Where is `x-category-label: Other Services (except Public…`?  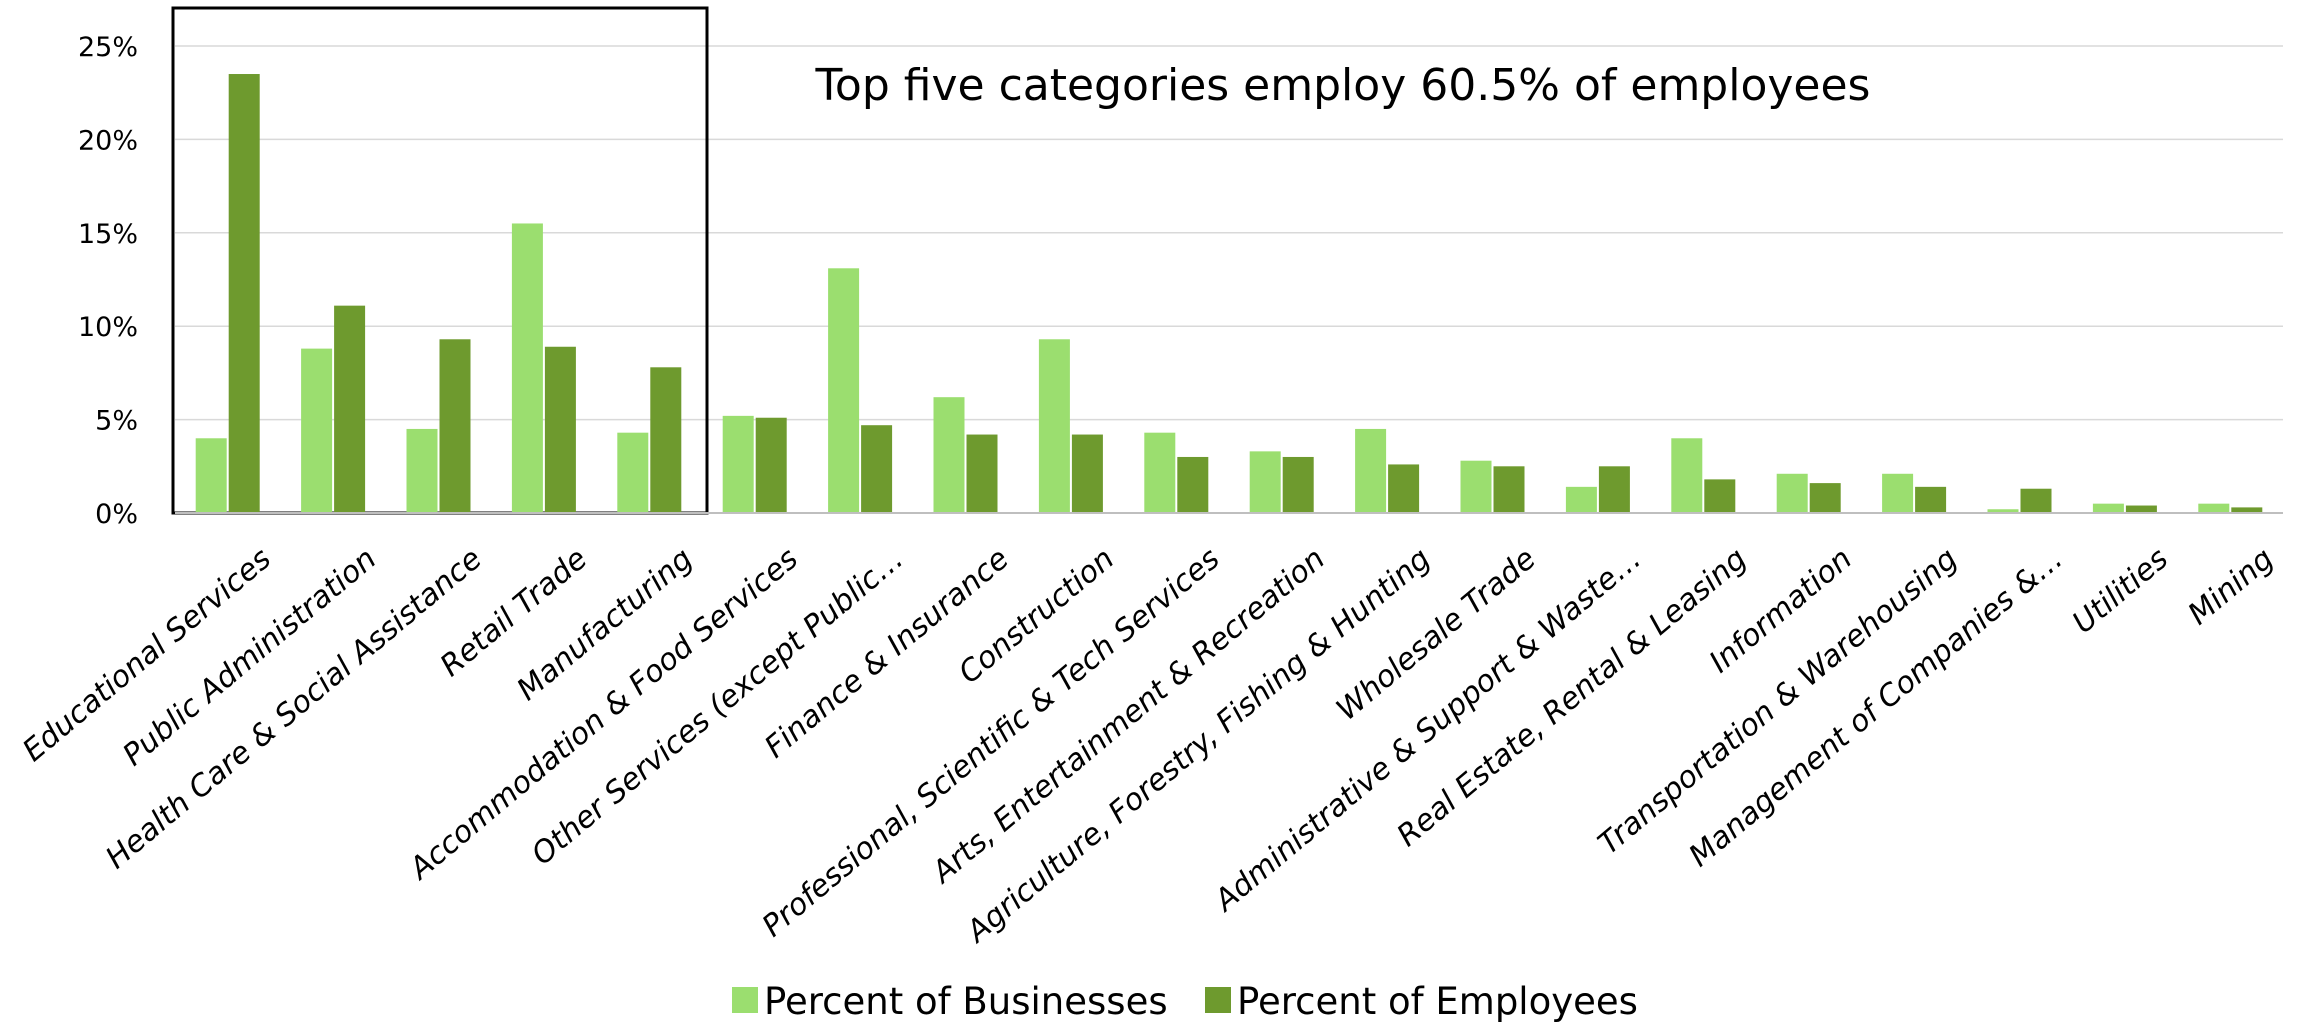 x-category-label: Other Services (except Public… is located at coordinates (717, 706).